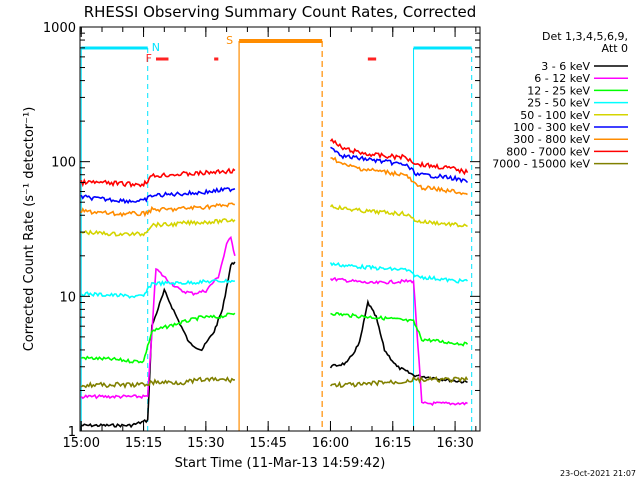 The height and width of the screenshot is (484, 640). I want to click on legend-entry-label: 6 - 12 keV, so click(562, 78).